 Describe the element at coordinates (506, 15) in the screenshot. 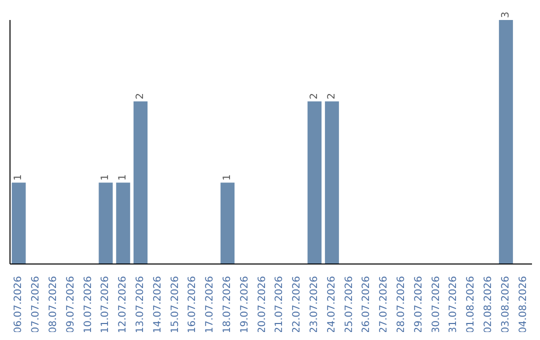

I see `data-label: 3` at that location.